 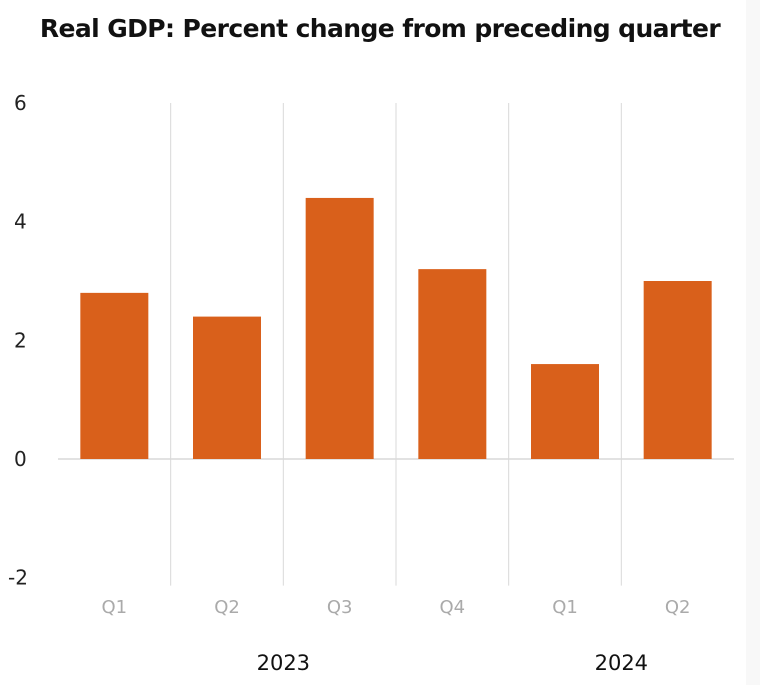 I want to click on year-group-label: 2023, so click(x=283, y=663).